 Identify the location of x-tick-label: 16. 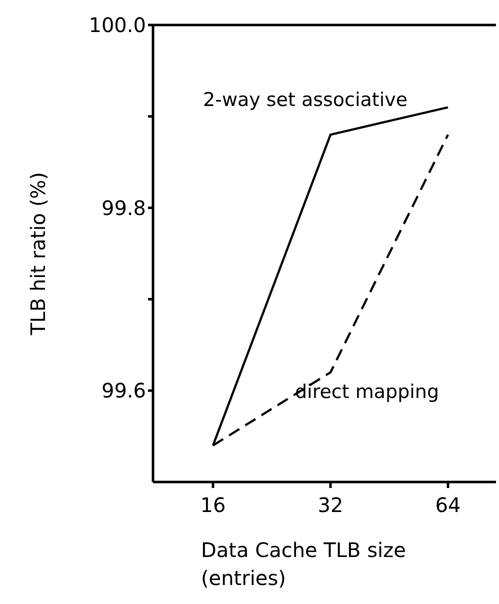
(213, 505).